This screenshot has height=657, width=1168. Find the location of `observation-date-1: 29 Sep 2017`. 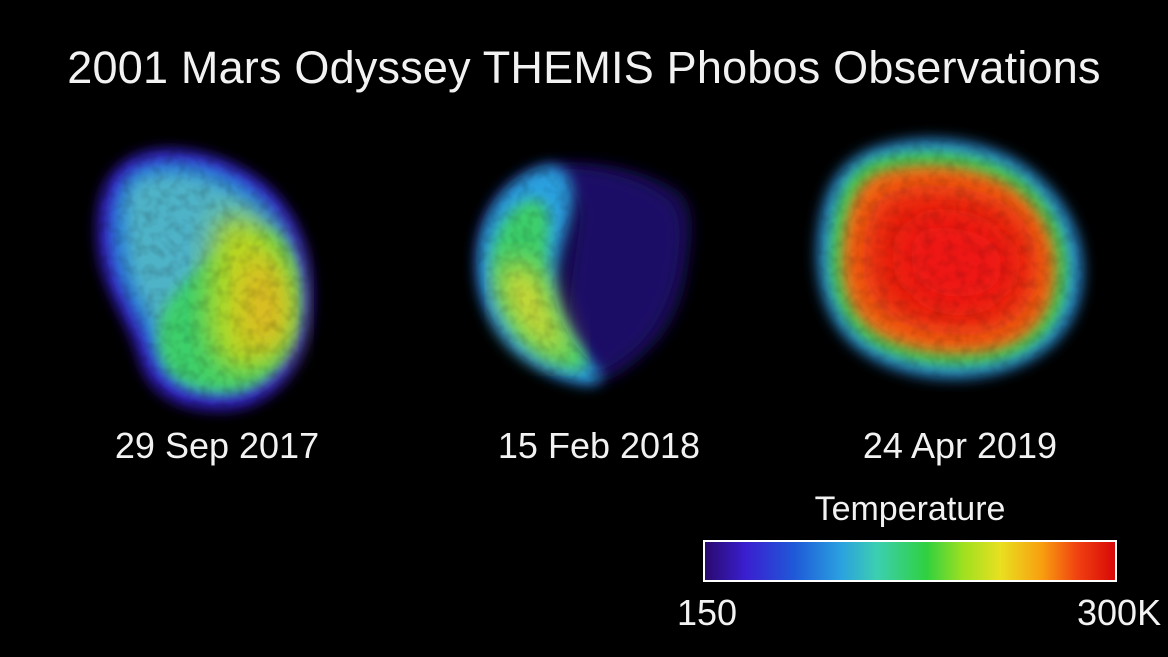

observation-date-1: 29 Sep 2017 is located at coordinates (217, 445).